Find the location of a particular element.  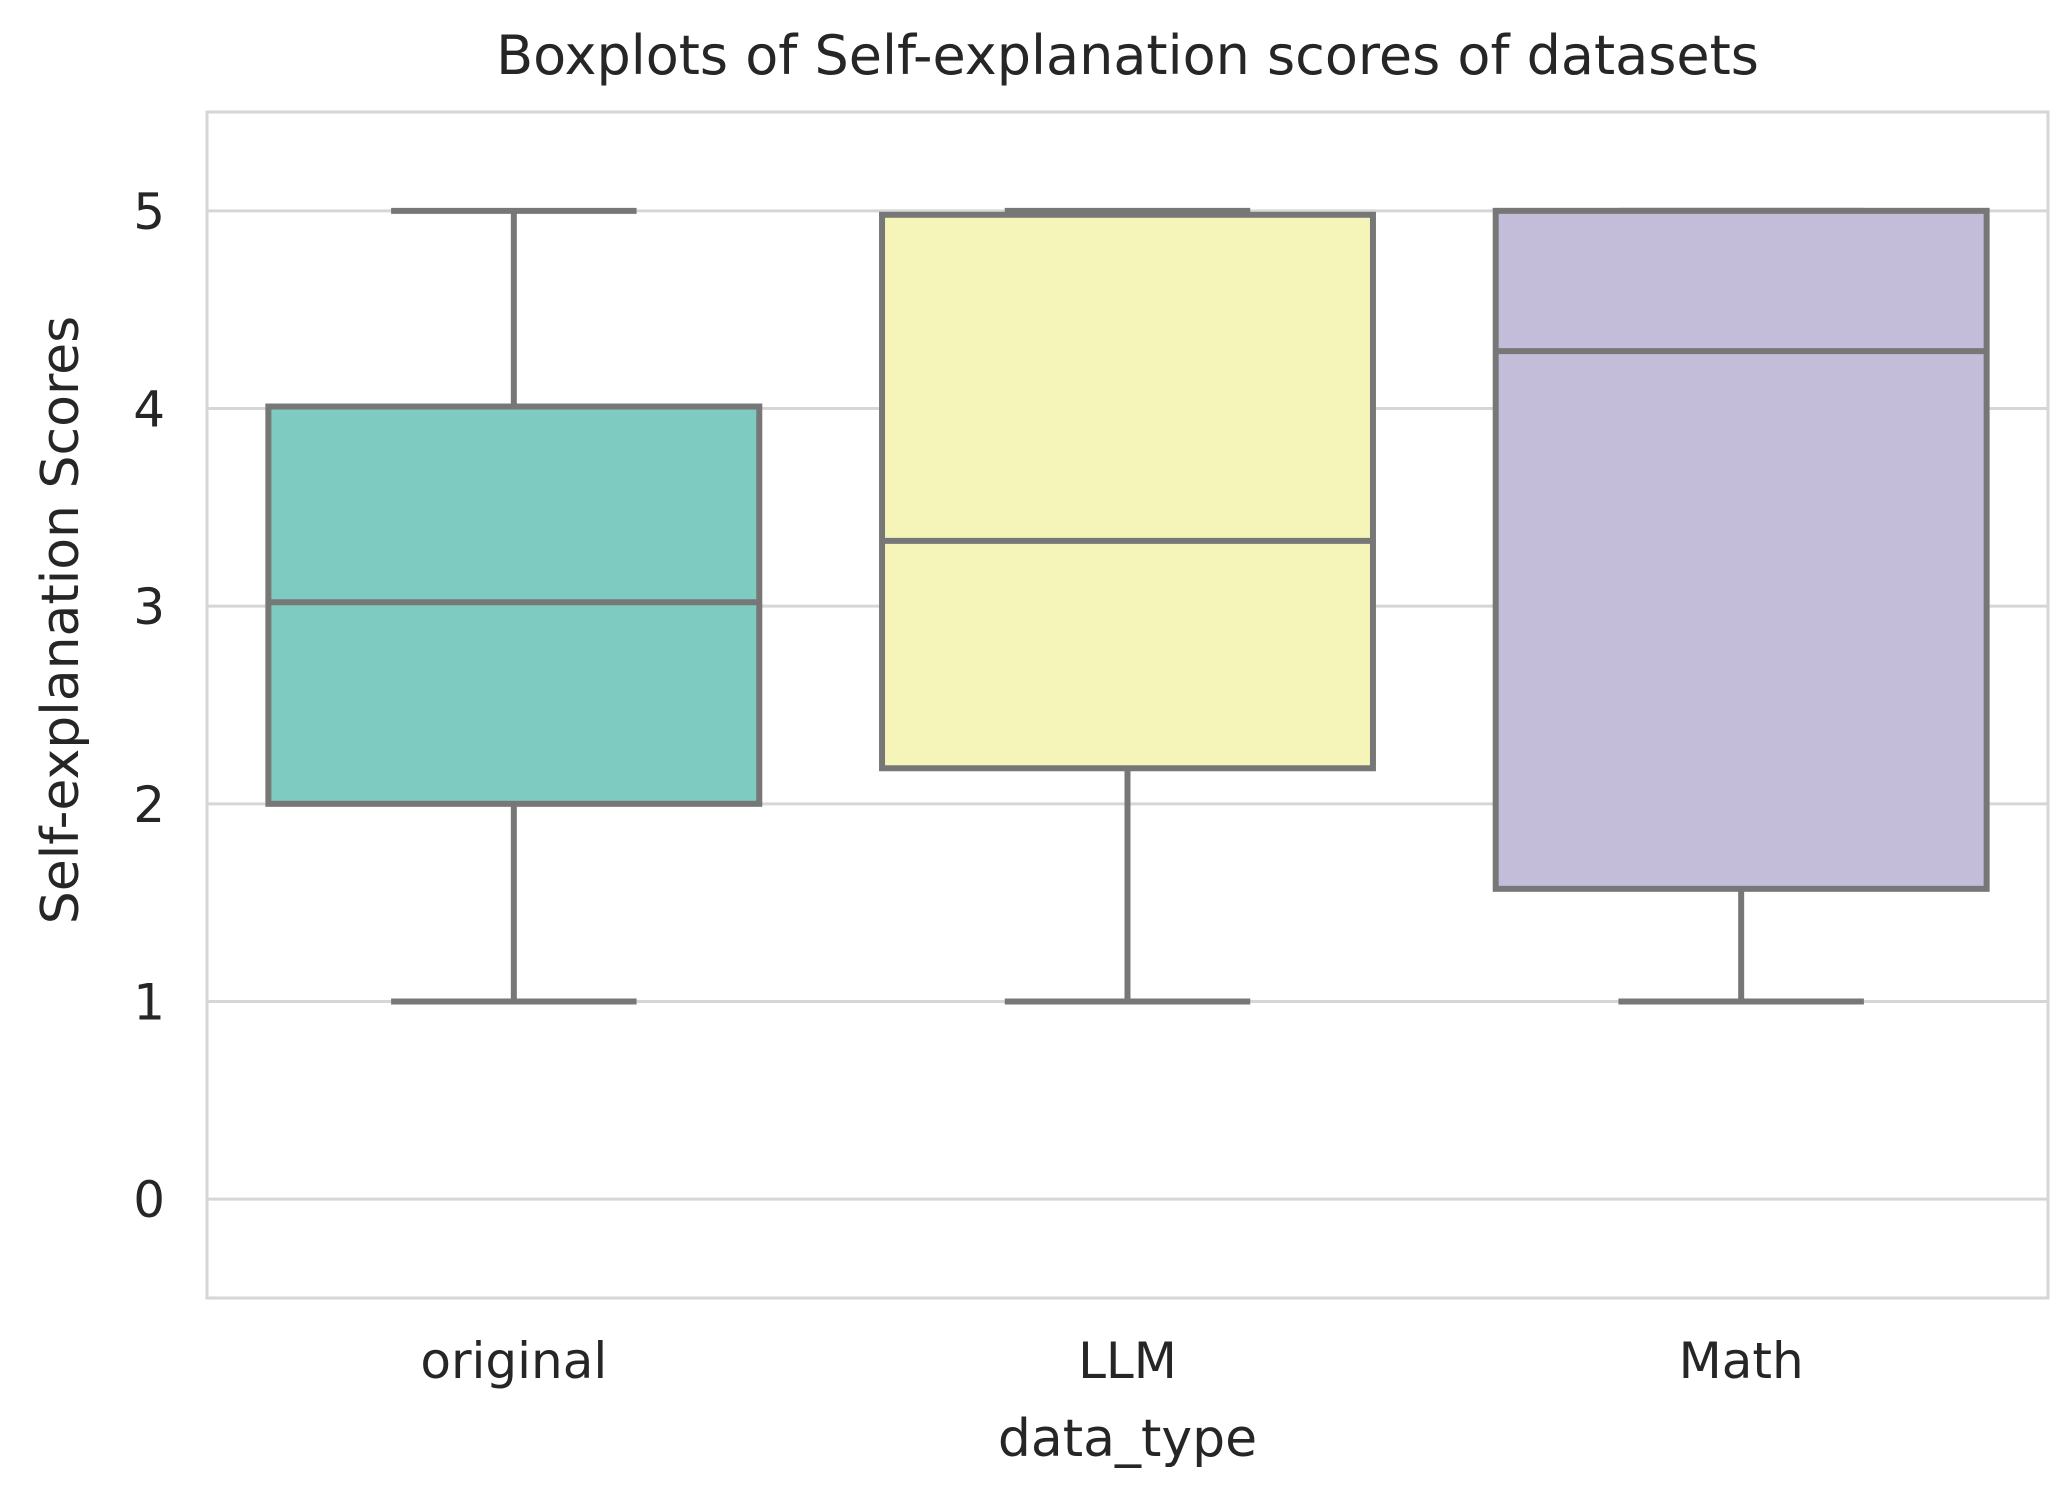

x-tick-labels: original LLM Math is located at coordinates (1111, 1361).